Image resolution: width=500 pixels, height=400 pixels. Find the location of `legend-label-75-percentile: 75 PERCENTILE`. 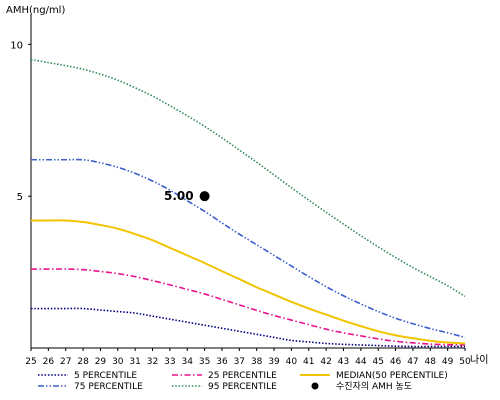

legend-label-75-percentile: 75 PERCENTILE is located at coordinates (108, 387).